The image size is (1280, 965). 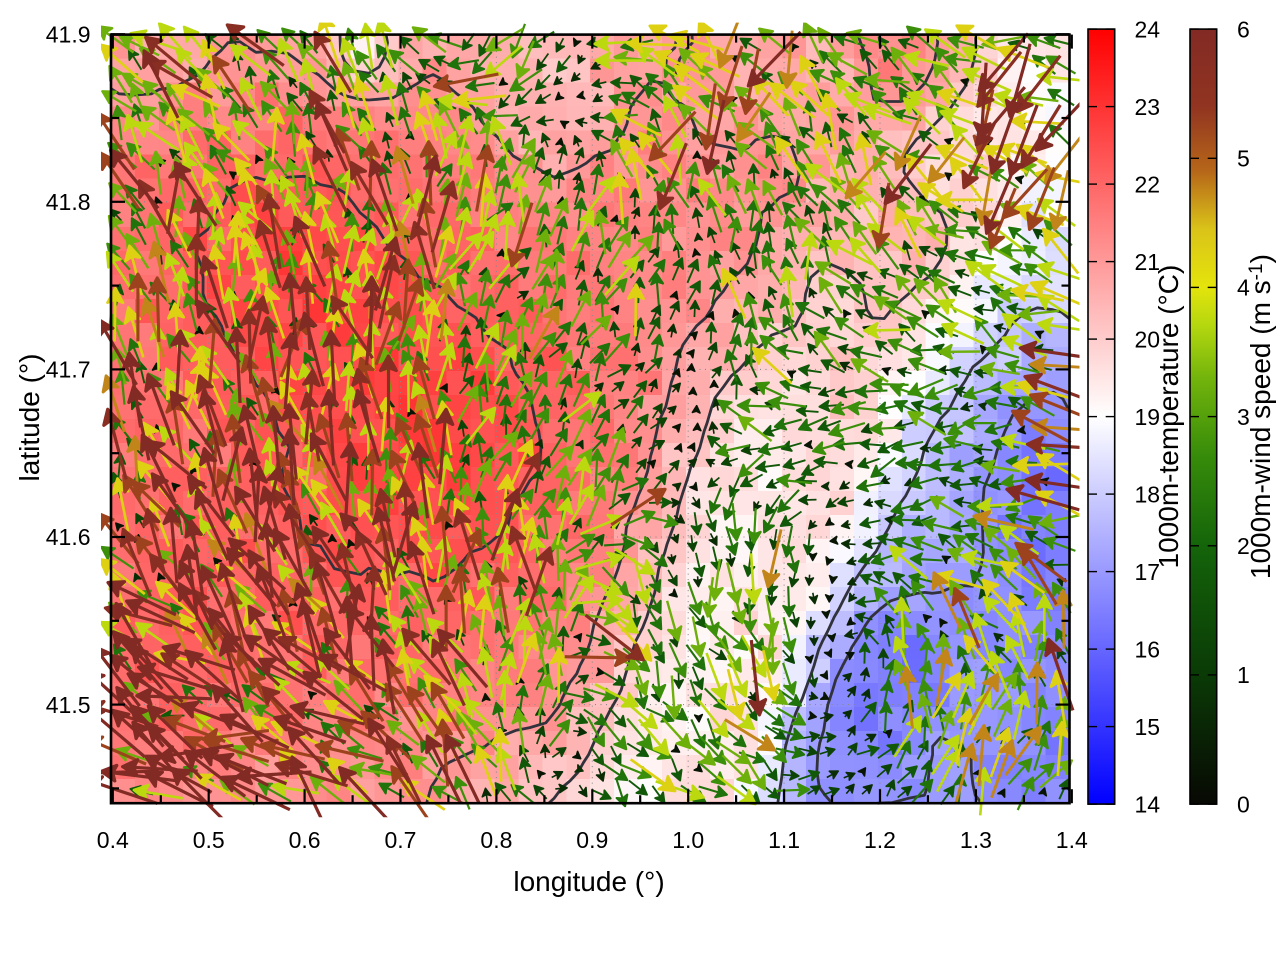 What do you see at coordinates (401, 840) in the screenshot?
I see `svg-text: 0.7` at bounding box center [401, 840].